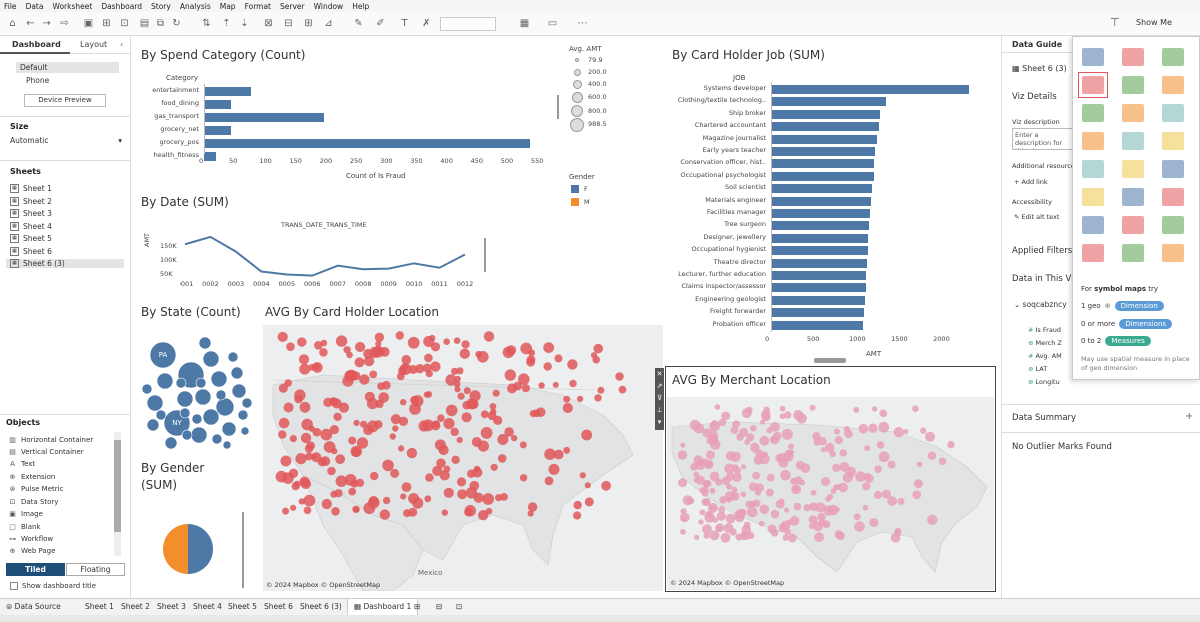 This screenshot has width=1200, height=622. Describe the element at coordinates (1044, 330) in the screenshot. I see `field-item: # Is Fraud` at that location.